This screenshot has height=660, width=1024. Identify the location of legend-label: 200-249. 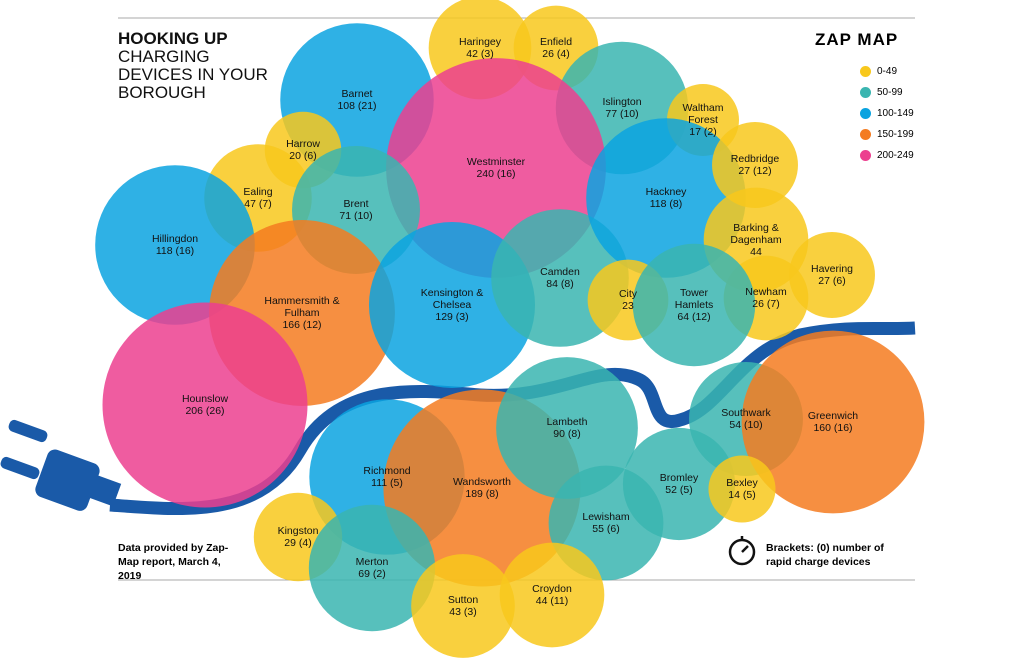
(895, 155).